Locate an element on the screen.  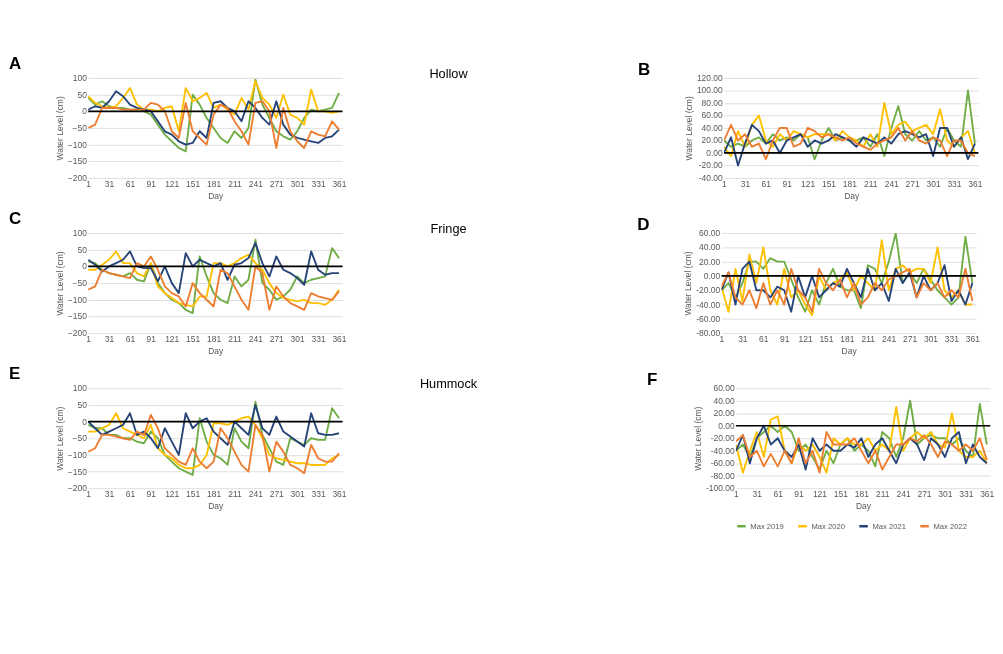
y-tick-label: 40.00 is located at coordinates (712, 127).